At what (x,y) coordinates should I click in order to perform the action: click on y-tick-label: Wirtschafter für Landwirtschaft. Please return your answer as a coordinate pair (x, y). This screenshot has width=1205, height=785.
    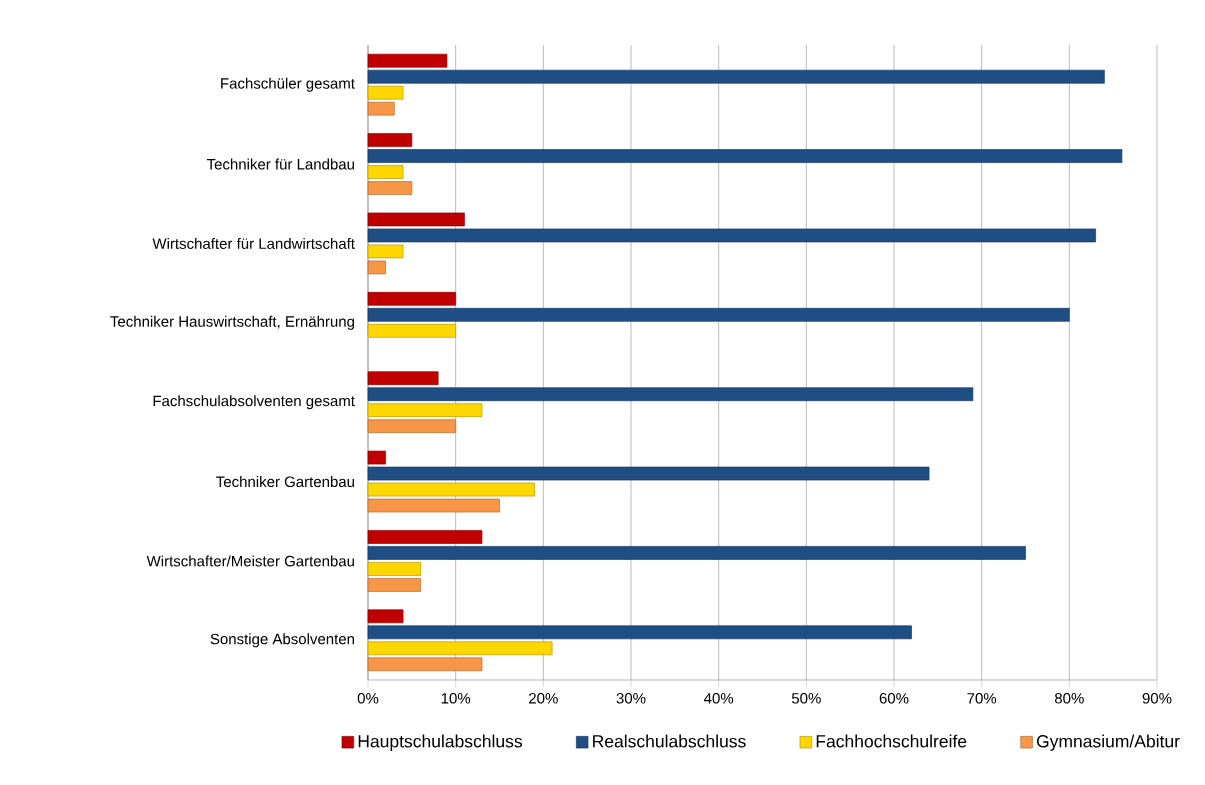
    Looking at the image, I should click on (253, 243).